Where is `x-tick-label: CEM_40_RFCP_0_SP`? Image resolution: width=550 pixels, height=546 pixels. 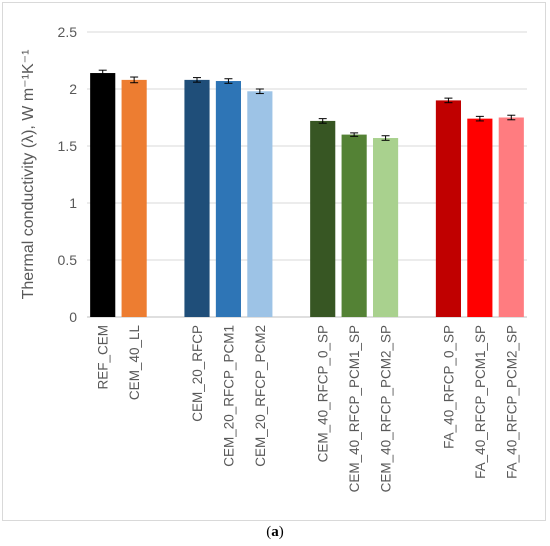
x-tick-label: CEM_40_RFCP_0_SP is located at coordinates (323, 393).